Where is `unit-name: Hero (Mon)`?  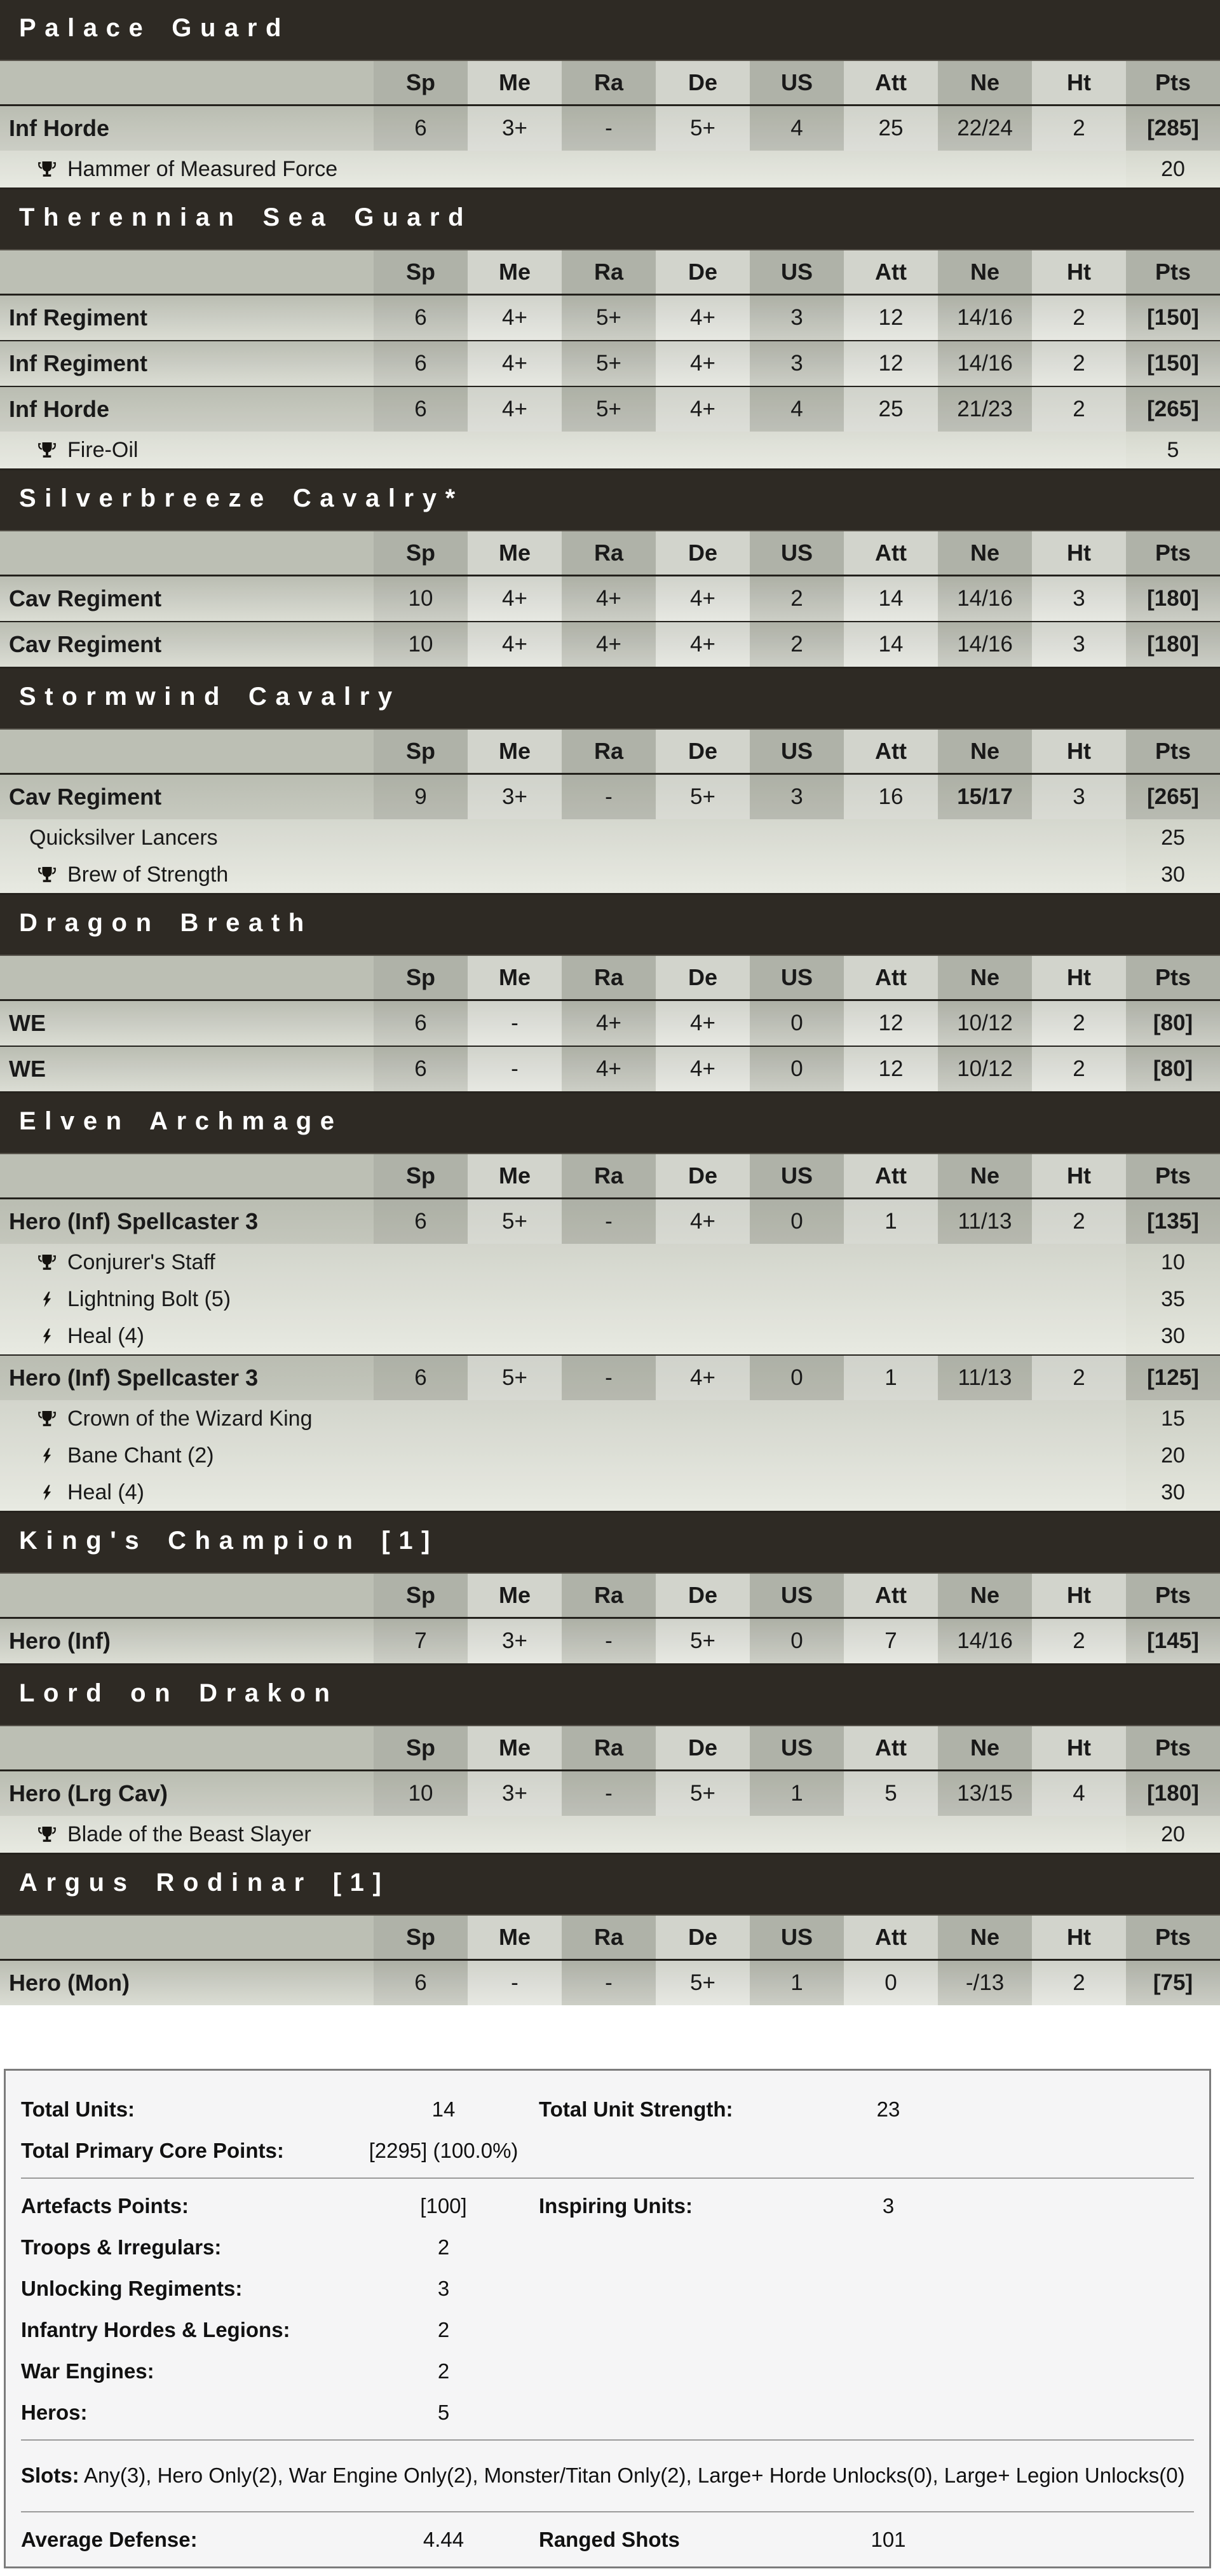 unit-name: Hero (Mon) is located at coordinates (69, 1983).